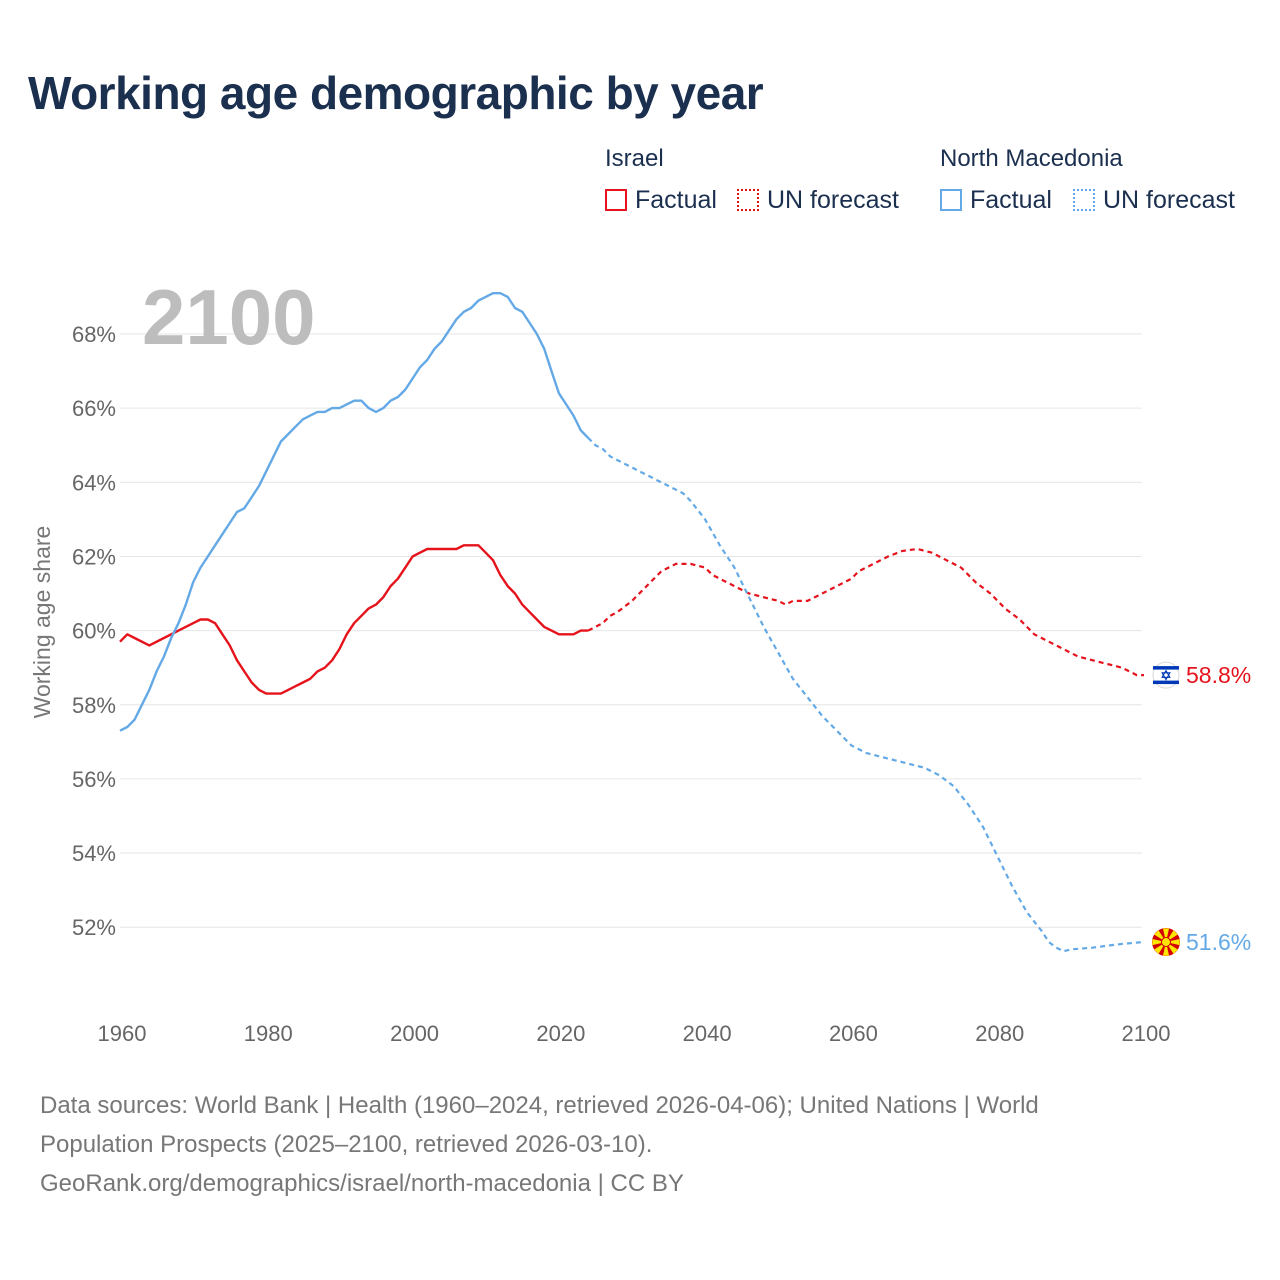 The height and width of the screenshot is (1280, 1280). I want to click on flag-stripe-bottom, so click(1166, 682).